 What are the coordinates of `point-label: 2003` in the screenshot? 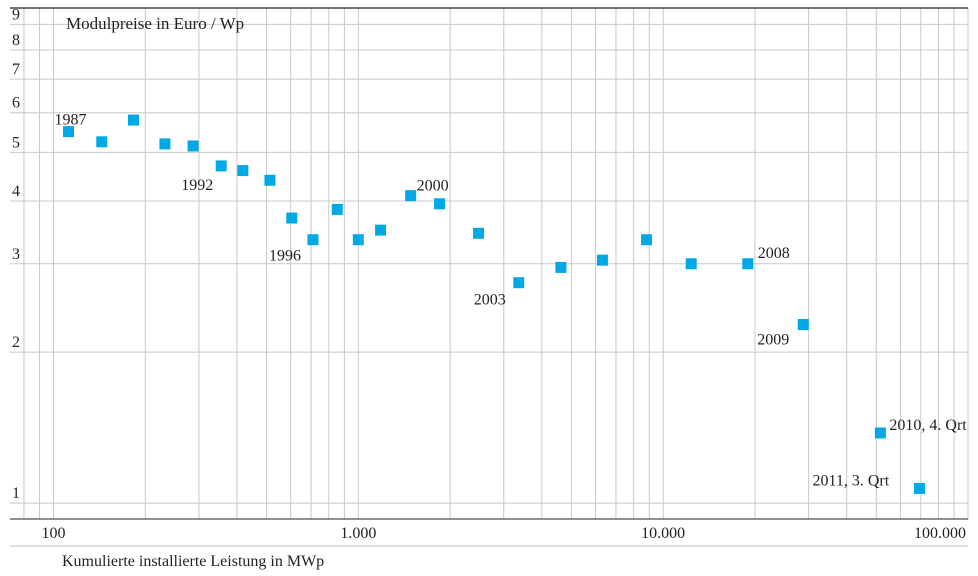 It's located at (490, 300).